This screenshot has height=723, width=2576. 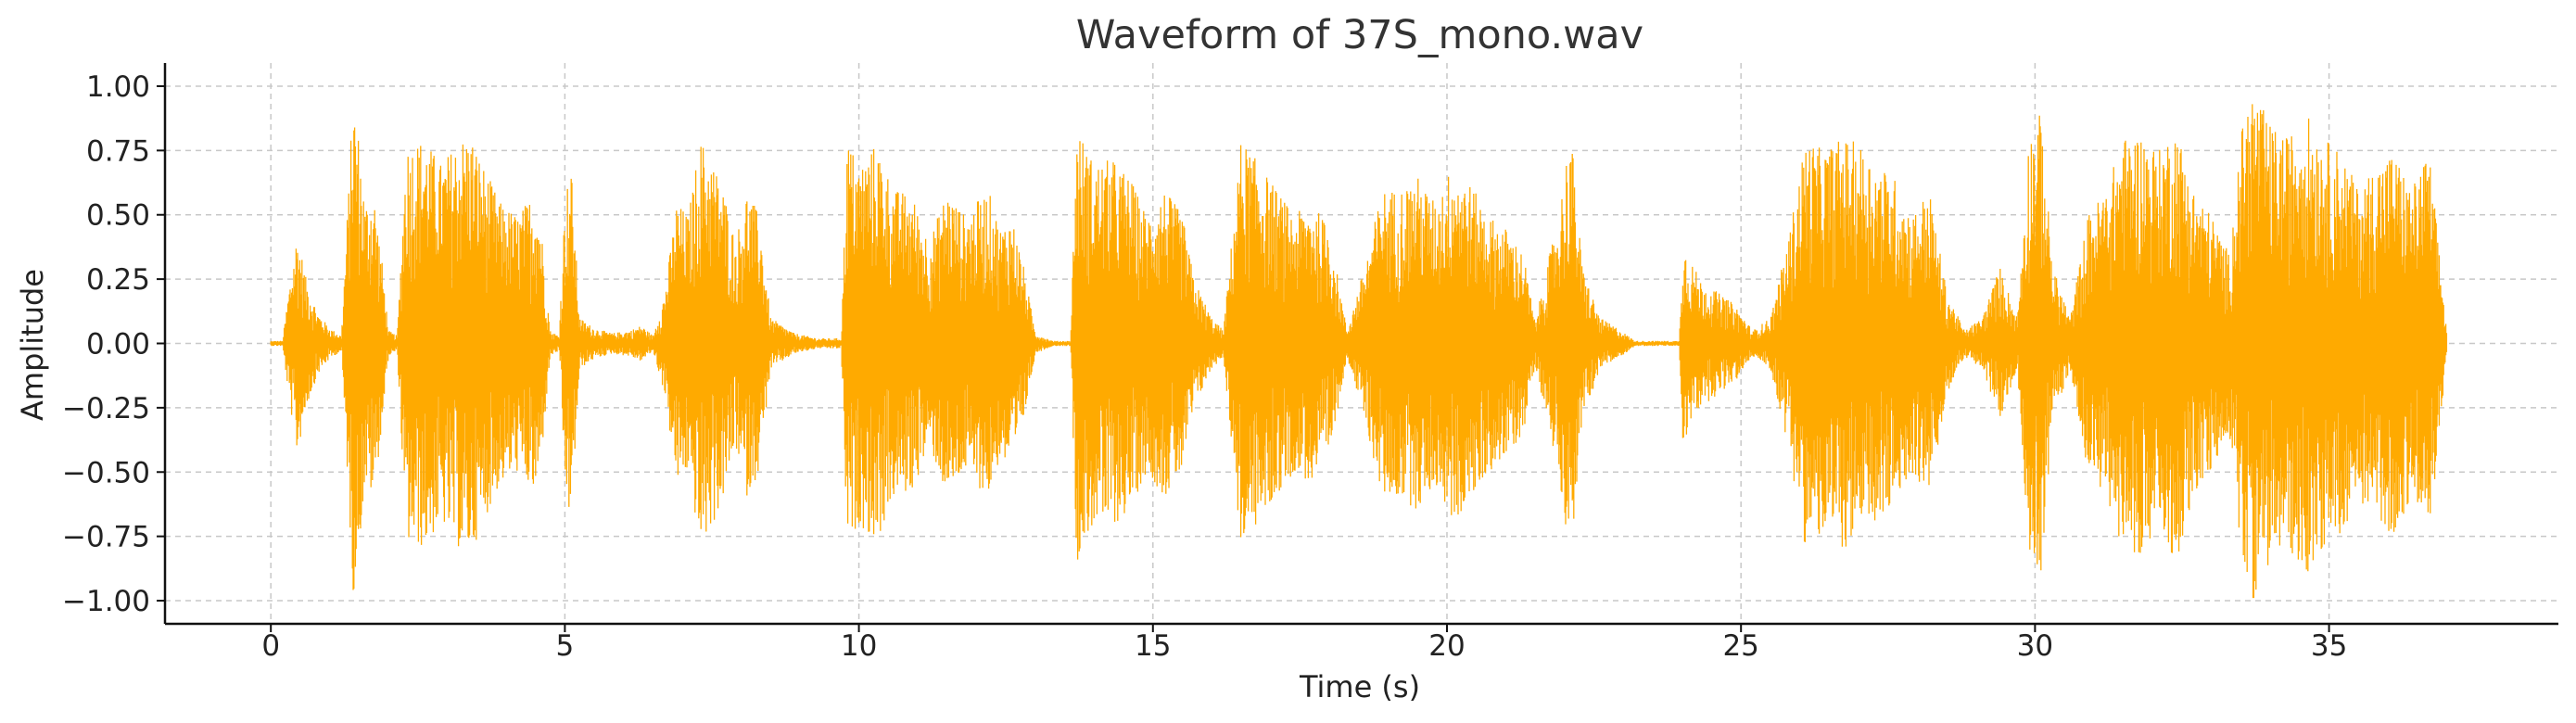 I want to click on y-tick-label: 0.25, so click(x=118, y=280).